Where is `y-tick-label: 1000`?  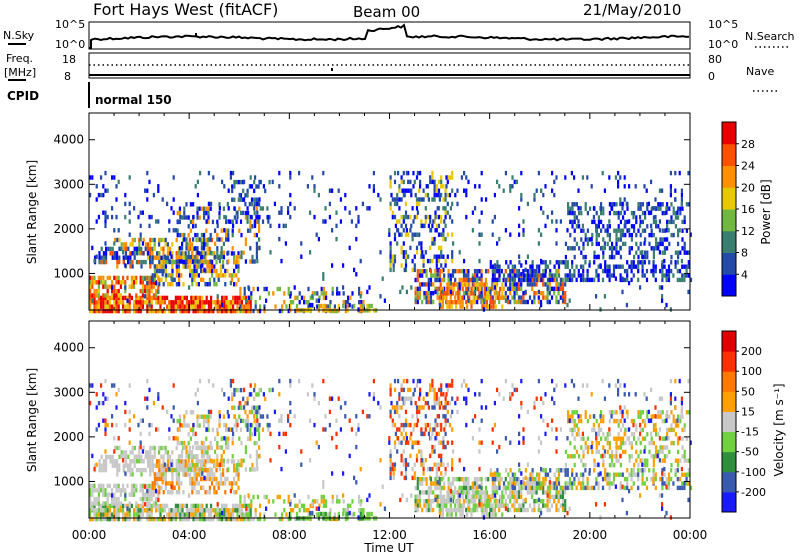
y-tick-label: 1000 is located at coordinates (68, 273).